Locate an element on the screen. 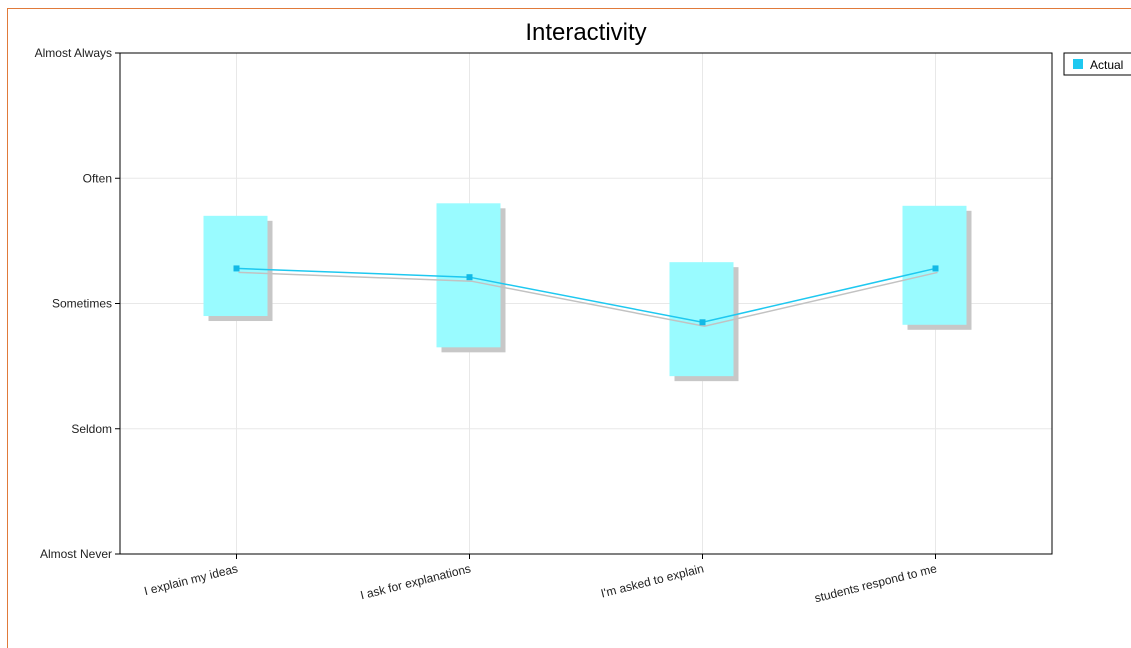 Image resolution: width=1131 pixels, height=648 pixels. y-tick-label: Sometimes is located at coordinates (82, 304).